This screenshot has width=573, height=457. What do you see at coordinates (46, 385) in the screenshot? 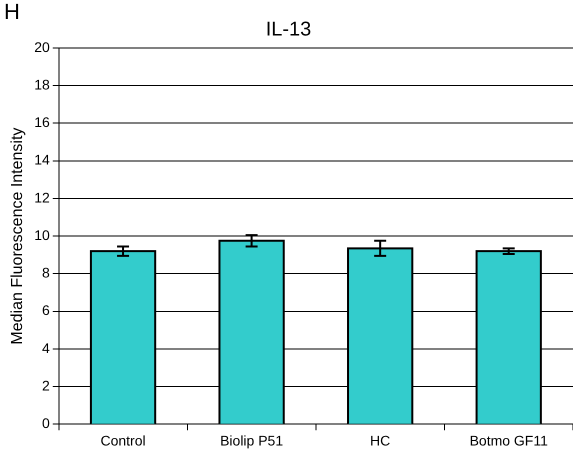
I see `y-tick-label: 2` at bounding box center [46, 385].